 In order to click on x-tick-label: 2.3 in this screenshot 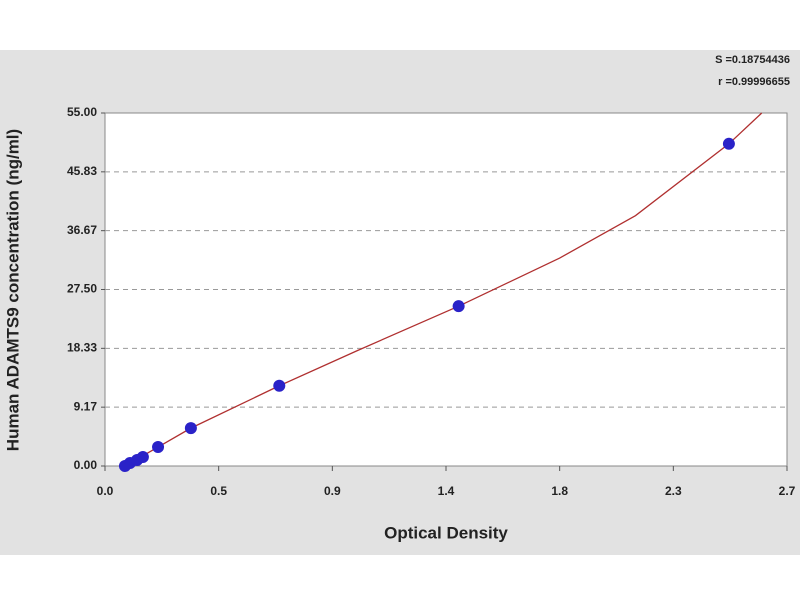, I will do `click(673, 491)`.